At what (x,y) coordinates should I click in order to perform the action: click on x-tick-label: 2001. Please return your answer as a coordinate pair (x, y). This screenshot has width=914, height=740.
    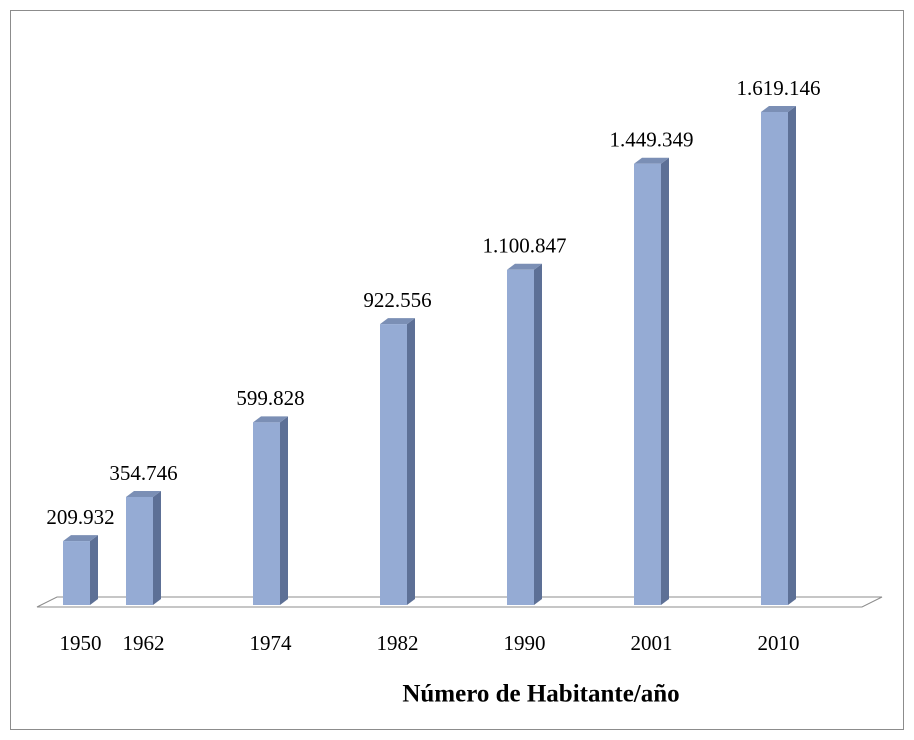
    Looking at the image, I should click on (652, 643).